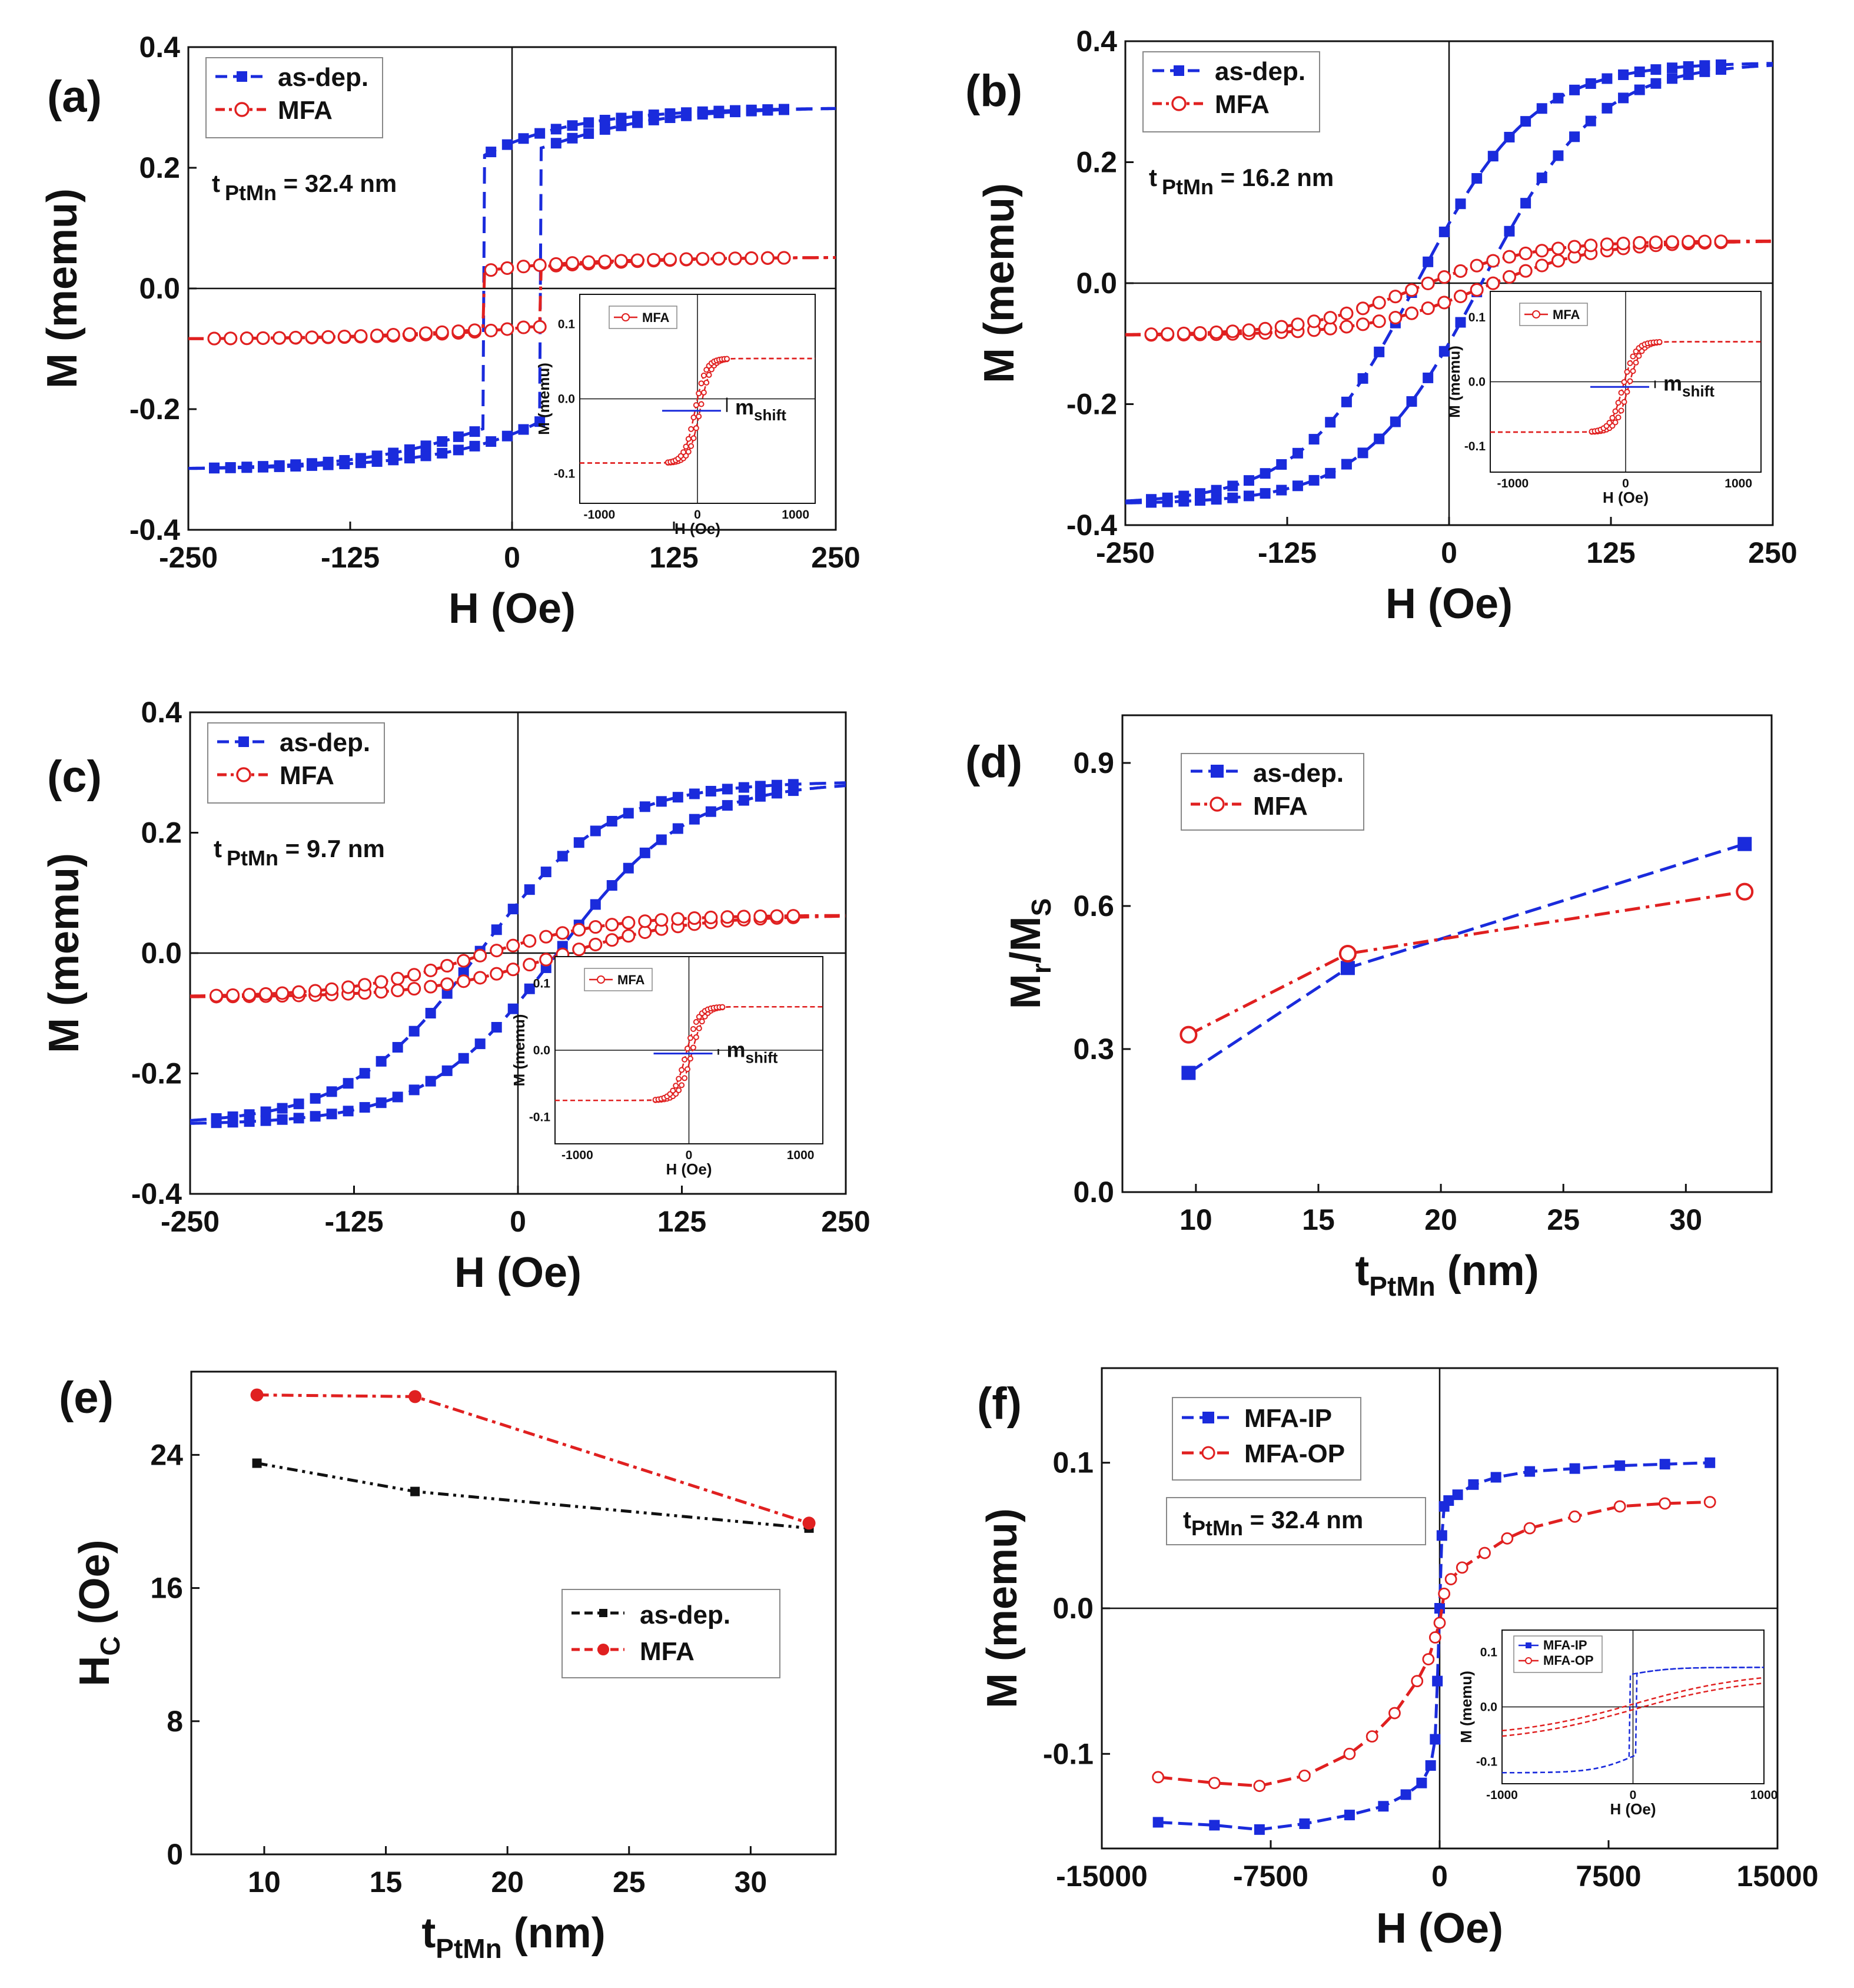  What do you see at coordinates (1073, 1608) in the screenshot?
I see `y-tick-label: 0.0` at bounding box center [1073, 1608].